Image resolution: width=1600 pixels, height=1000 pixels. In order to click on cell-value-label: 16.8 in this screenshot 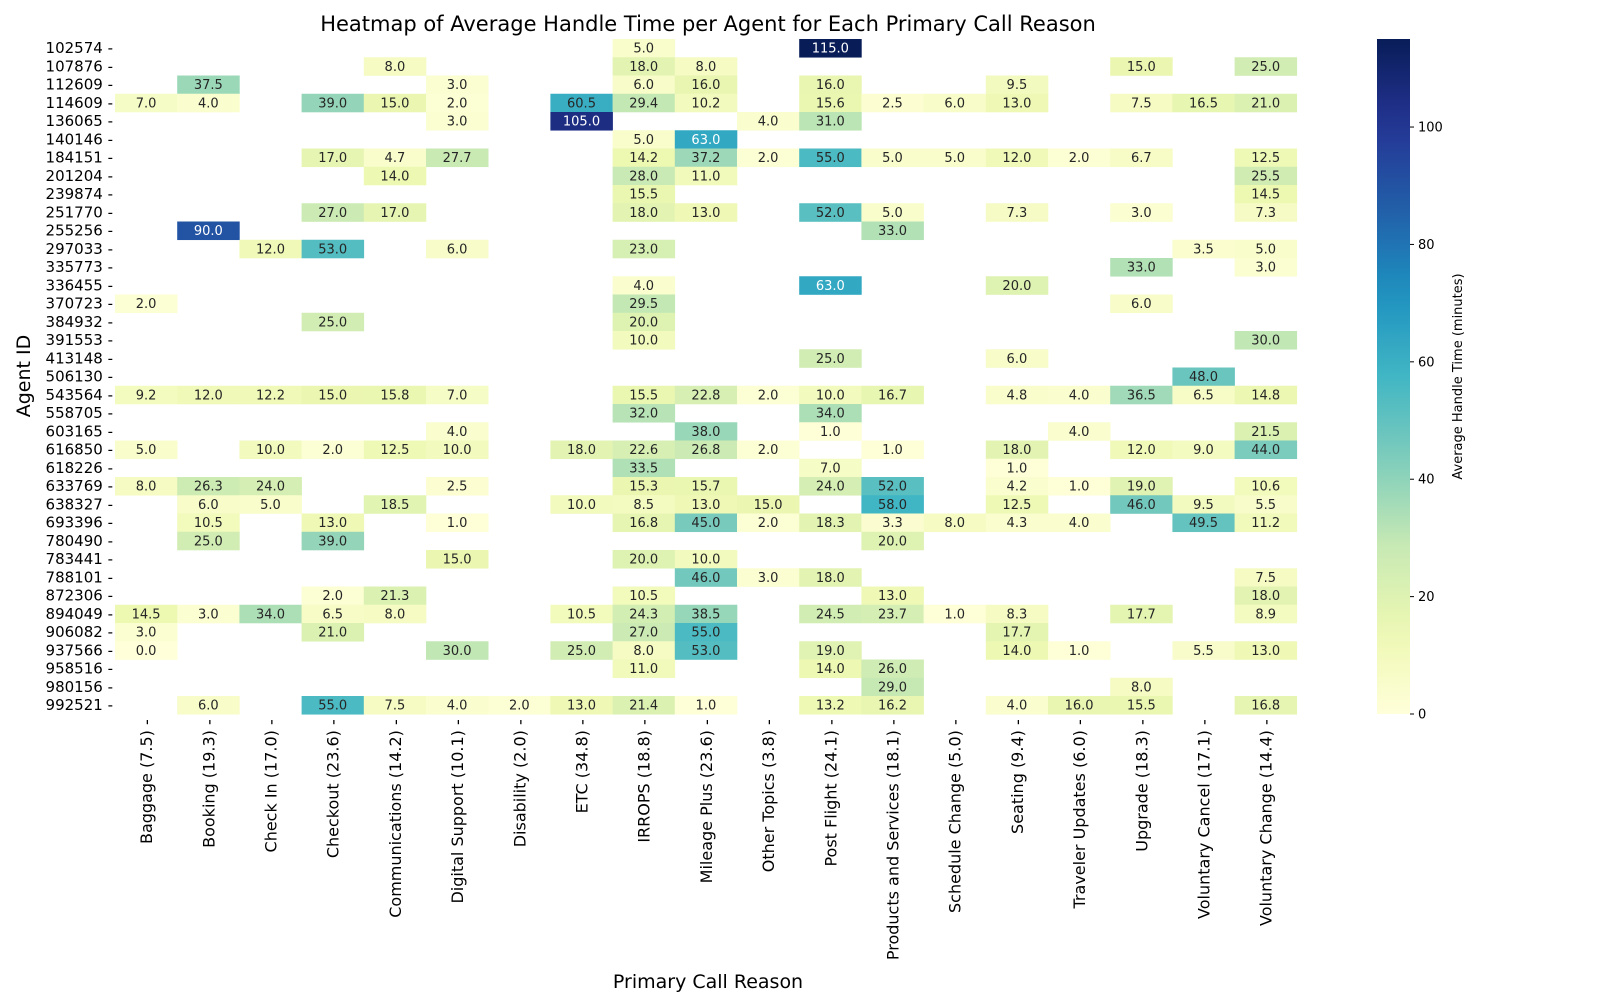, I will do `click(643, 523)`.